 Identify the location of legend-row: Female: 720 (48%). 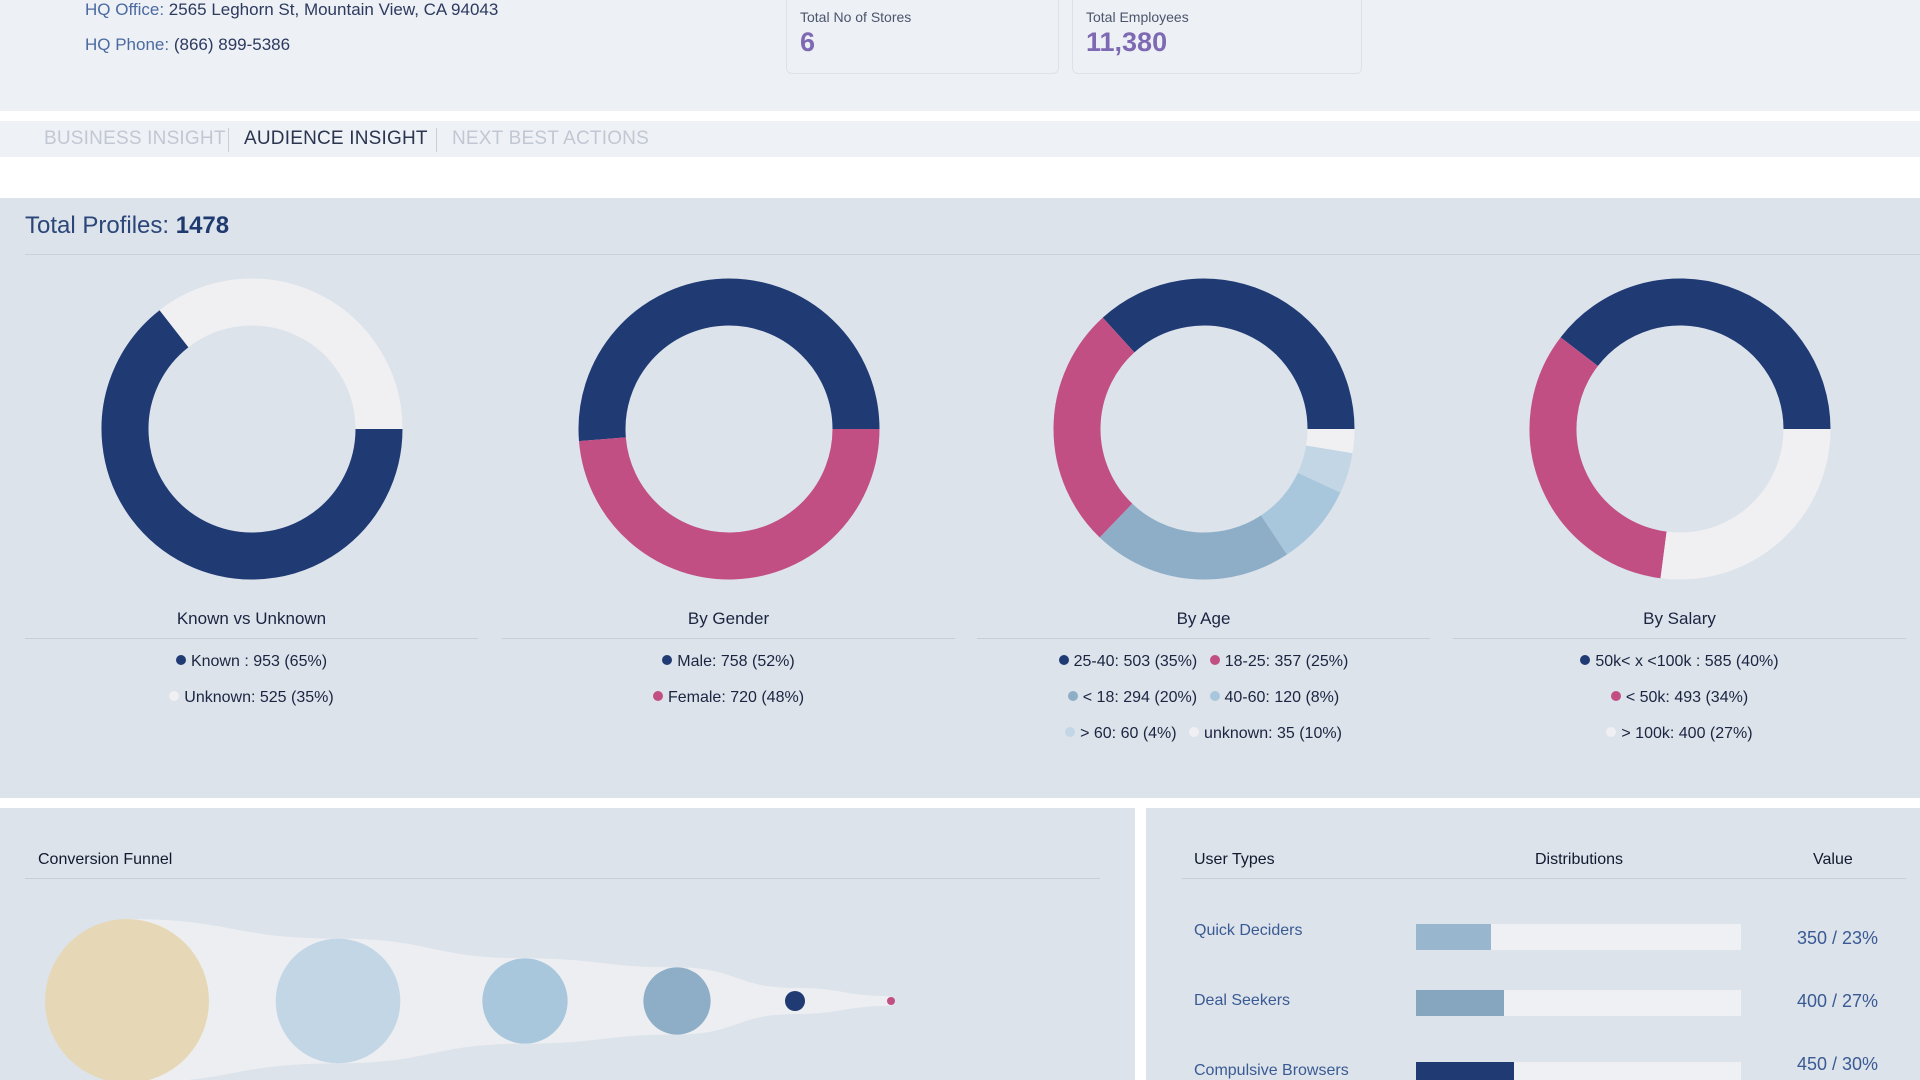
(728, 698).